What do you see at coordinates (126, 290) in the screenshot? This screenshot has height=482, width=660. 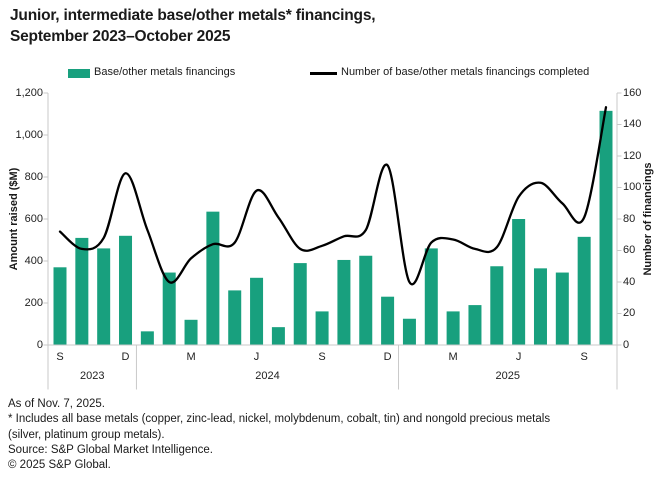 I see `bar-dec-2023` at bounding box center [126, 290].